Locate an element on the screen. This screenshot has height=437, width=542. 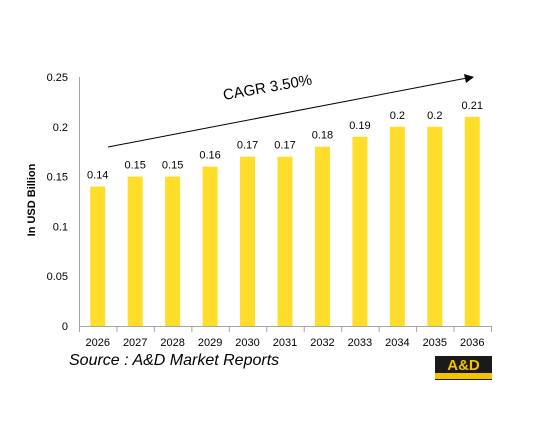
data-label-2034: 0.2 is located at coordinates (397, 116).